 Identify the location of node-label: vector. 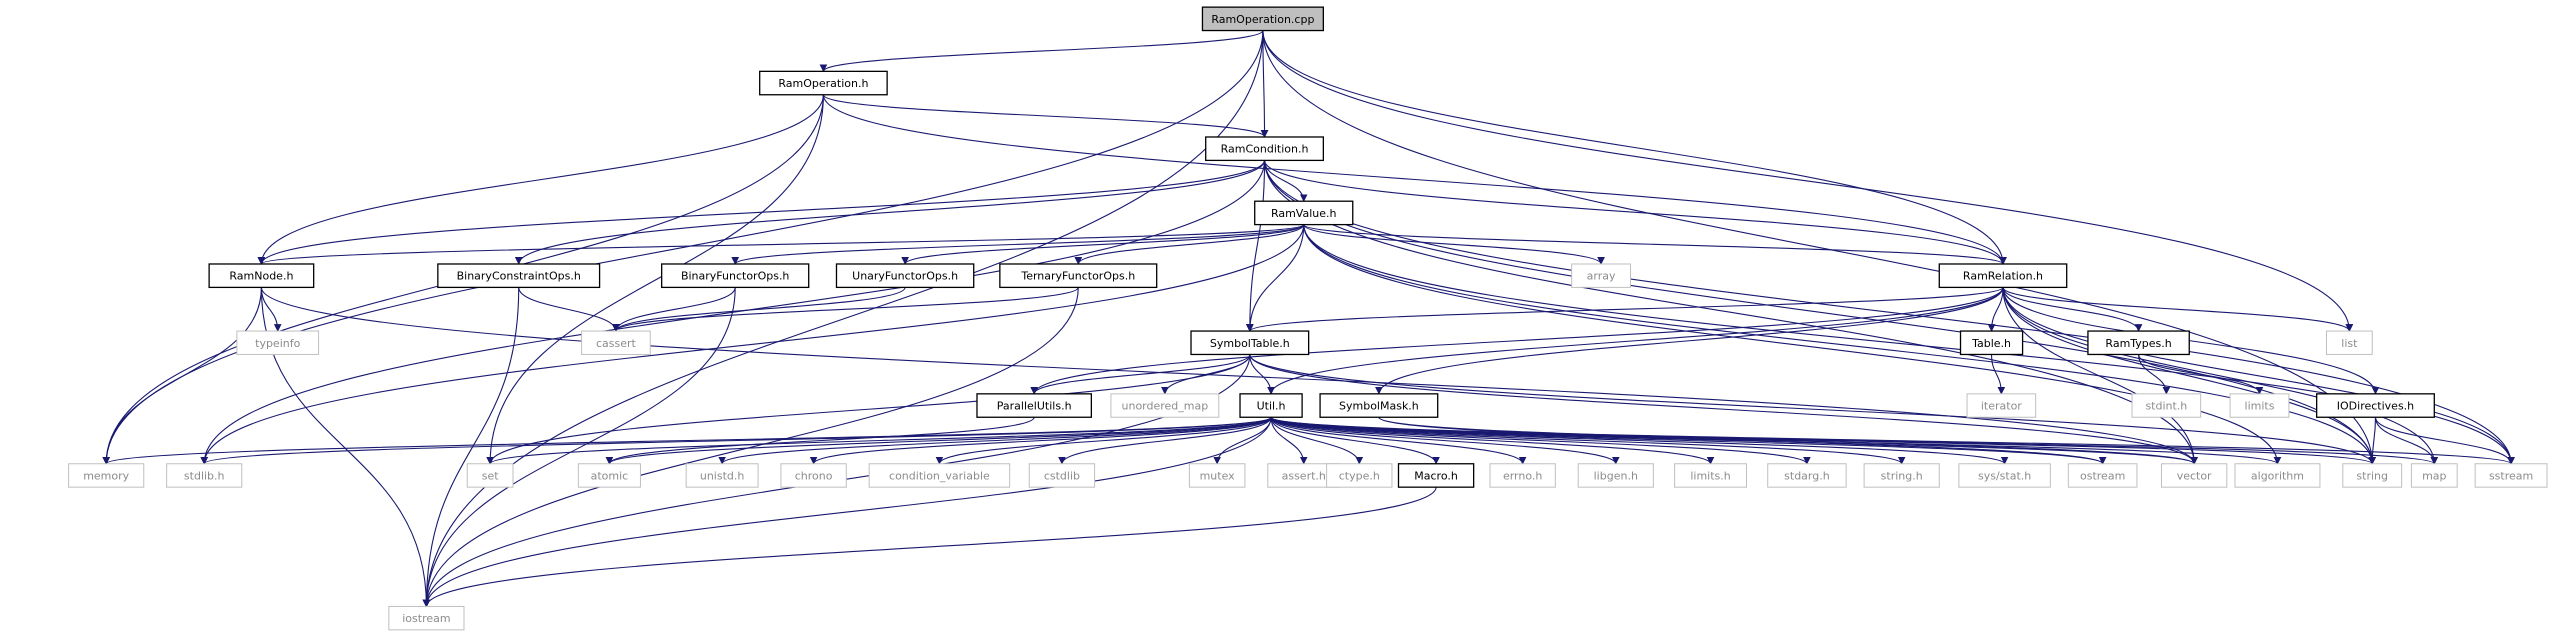
(2194, 475).